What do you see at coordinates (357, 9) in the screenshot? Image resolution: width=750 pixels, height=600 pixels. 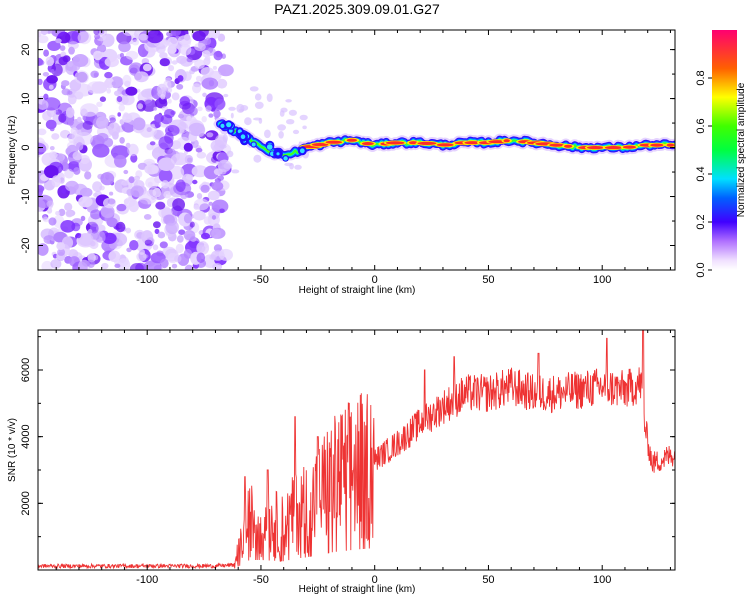 I see `chart-title: PAZ1.2025.309.09.01.G27` at bounding box center [357, 9].